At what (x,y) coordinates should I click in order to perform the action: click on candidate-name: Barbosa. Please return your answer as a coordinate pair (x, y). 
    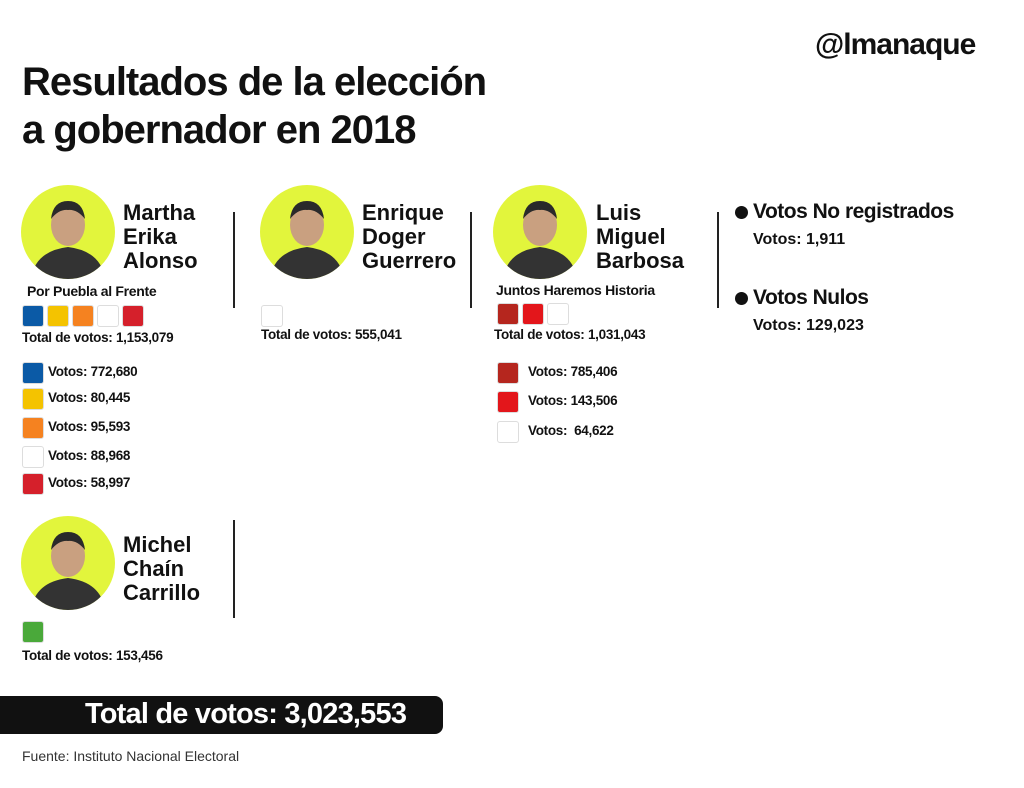
    Looking at the image, I should click on (640, 260).